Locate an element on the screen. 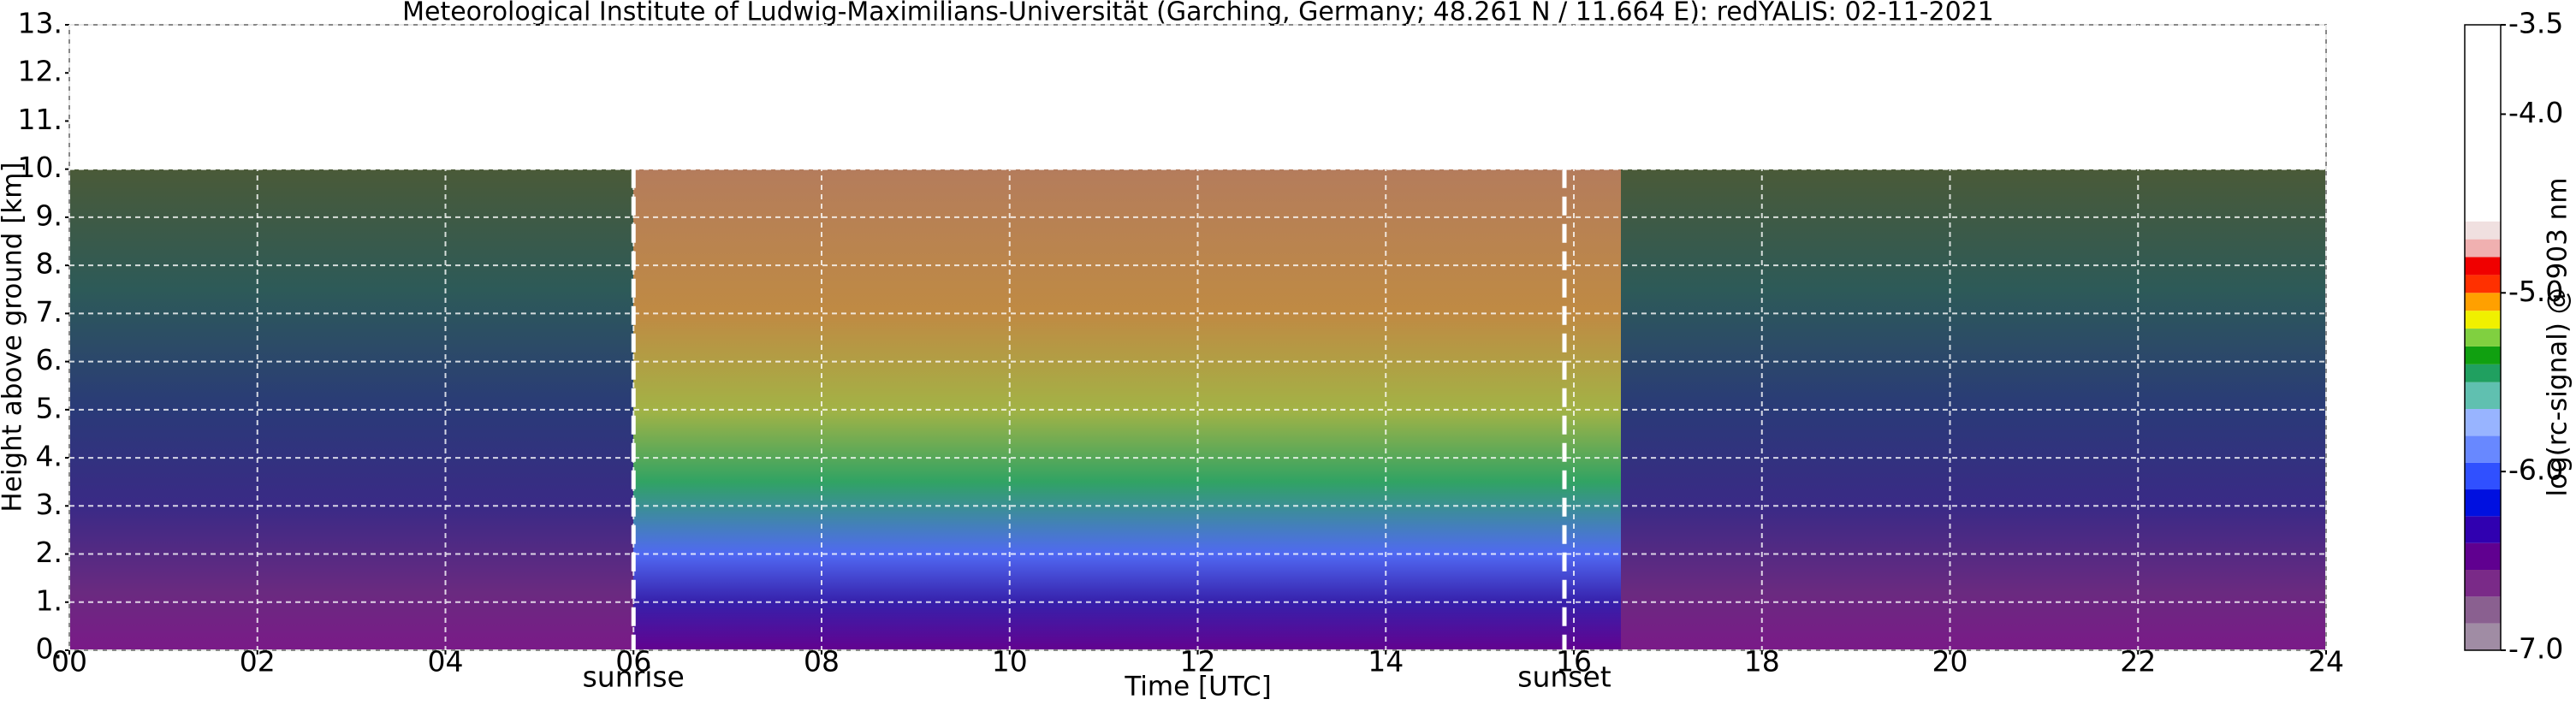 The image size is (2576, 705). y-tick-label: 2. is located at coordinates (49, 552).